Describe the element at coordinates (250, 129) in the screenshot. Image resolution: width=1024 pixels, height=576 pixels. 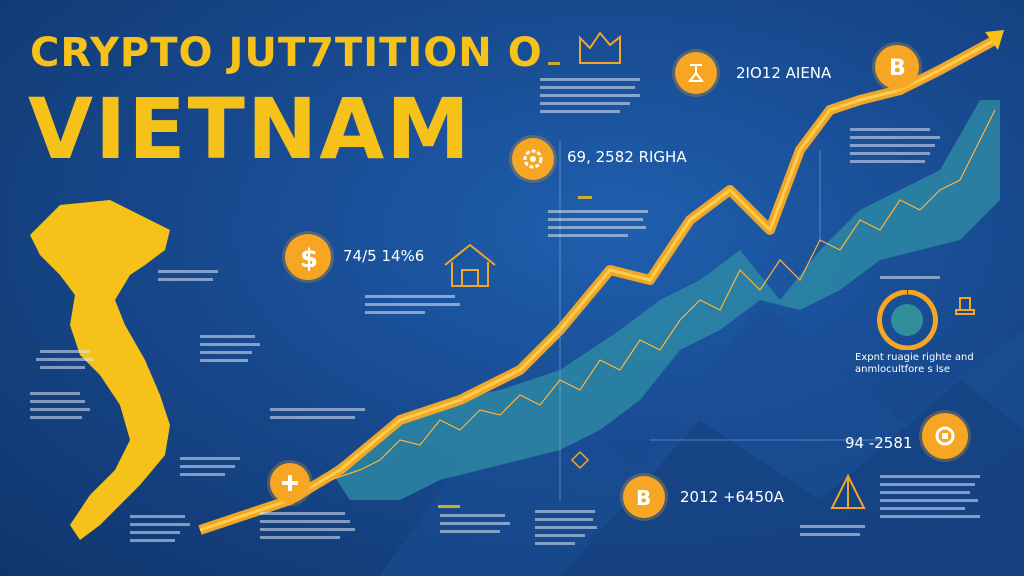
I see `title-line2: VIETNAM` at that location.